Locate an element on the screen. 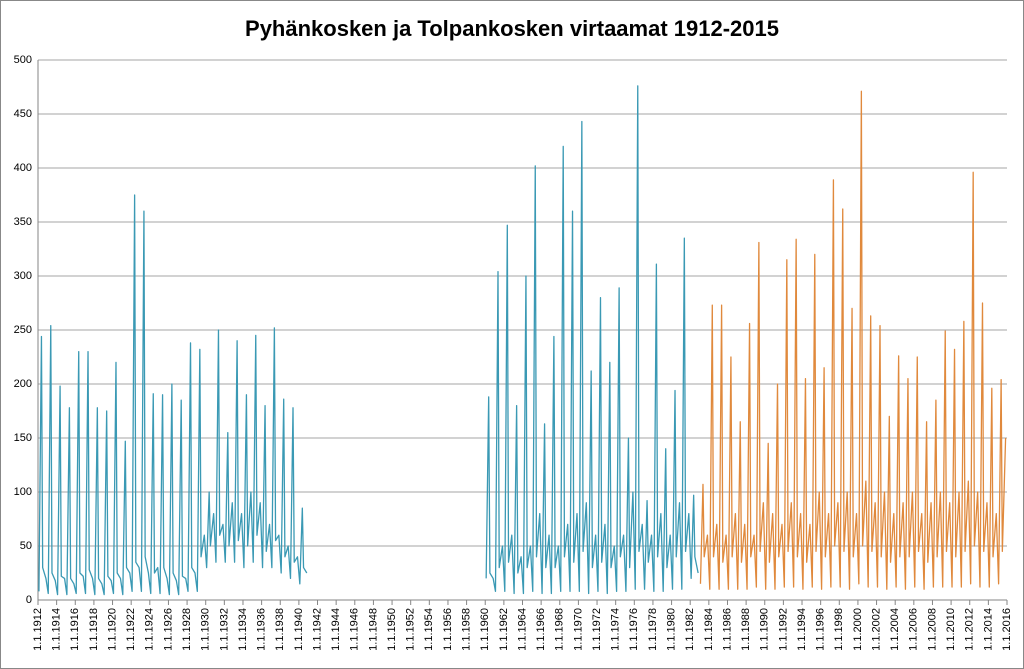 This screenshot has width=1024, height=669. y-tick-label: 100 is located at coordinates (23, 492).